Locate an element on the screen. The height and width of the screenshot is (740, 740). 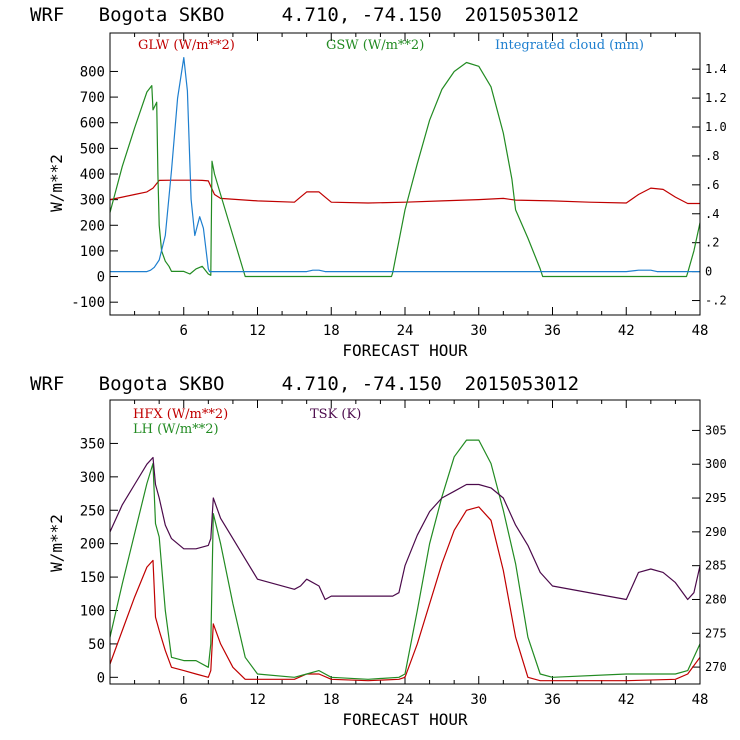
bottom-x-tick-label: 6 is located at coordinates (184, 700).